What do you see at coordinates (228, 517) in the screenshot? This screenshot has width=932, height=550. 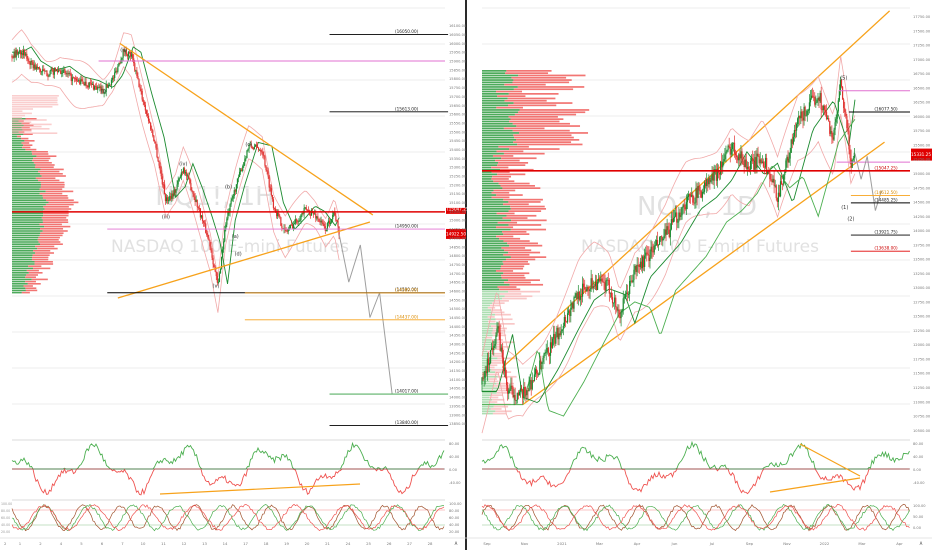 I see `left-stochastic-stoch-line` at bounding box center [228, 517].